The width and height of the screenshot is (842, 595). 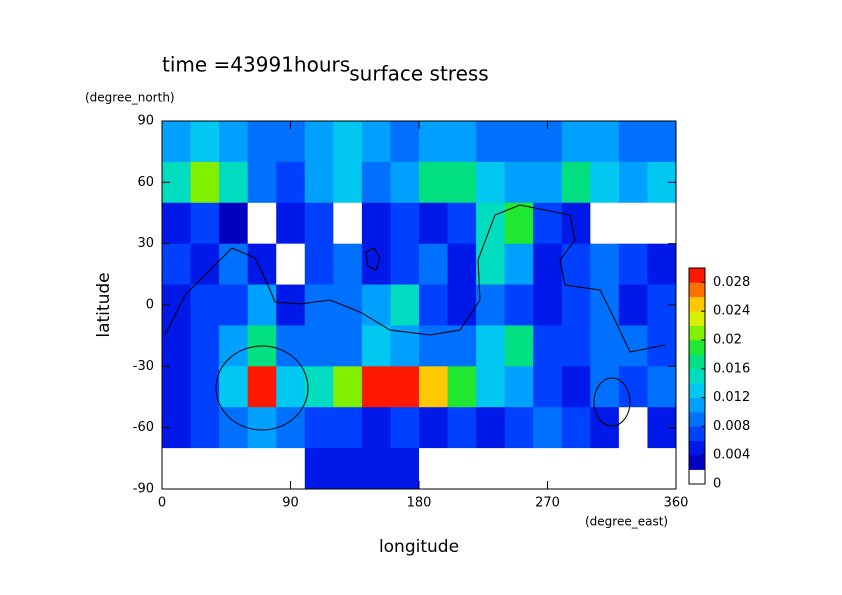 I want to click on y-tick-label: 90, so click(x=145, y=121).